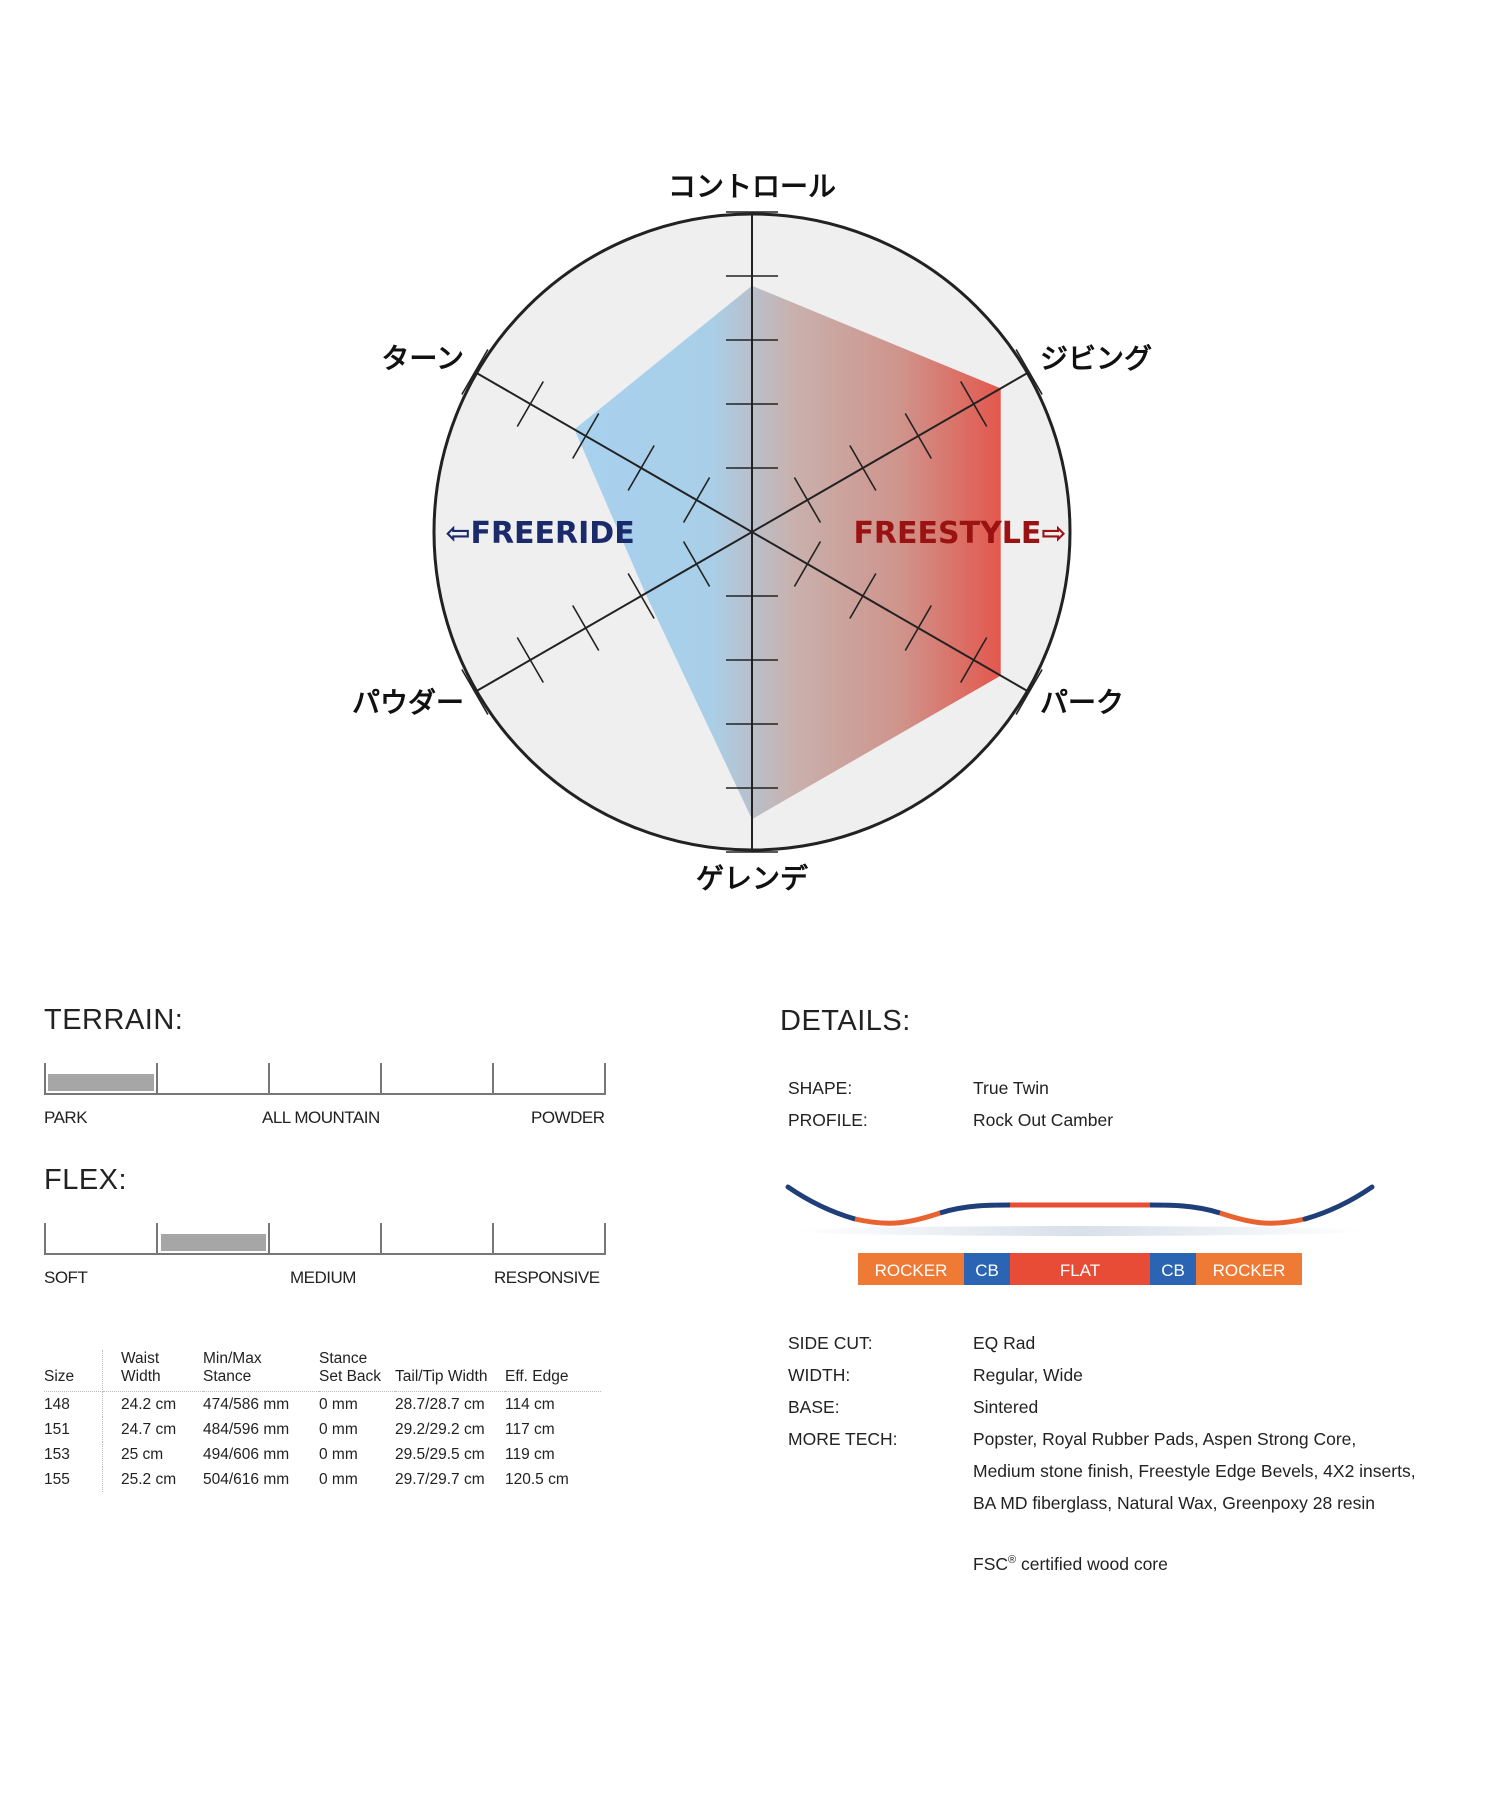  I want to click on axis-label-park: パーク, so click(1082, 702).